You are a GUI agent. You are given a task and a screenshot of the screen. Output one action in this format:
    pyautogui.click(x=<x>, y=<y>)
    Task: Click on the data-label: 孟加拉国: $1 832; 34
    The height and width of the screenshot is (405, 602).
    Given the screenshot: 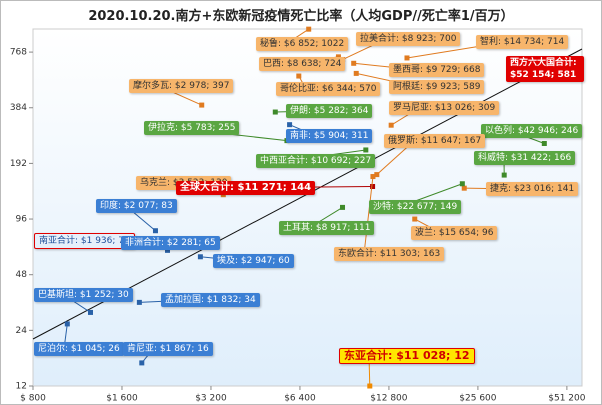 What is the action you would take?
    pyautogui.click(x=210, y=300)
    